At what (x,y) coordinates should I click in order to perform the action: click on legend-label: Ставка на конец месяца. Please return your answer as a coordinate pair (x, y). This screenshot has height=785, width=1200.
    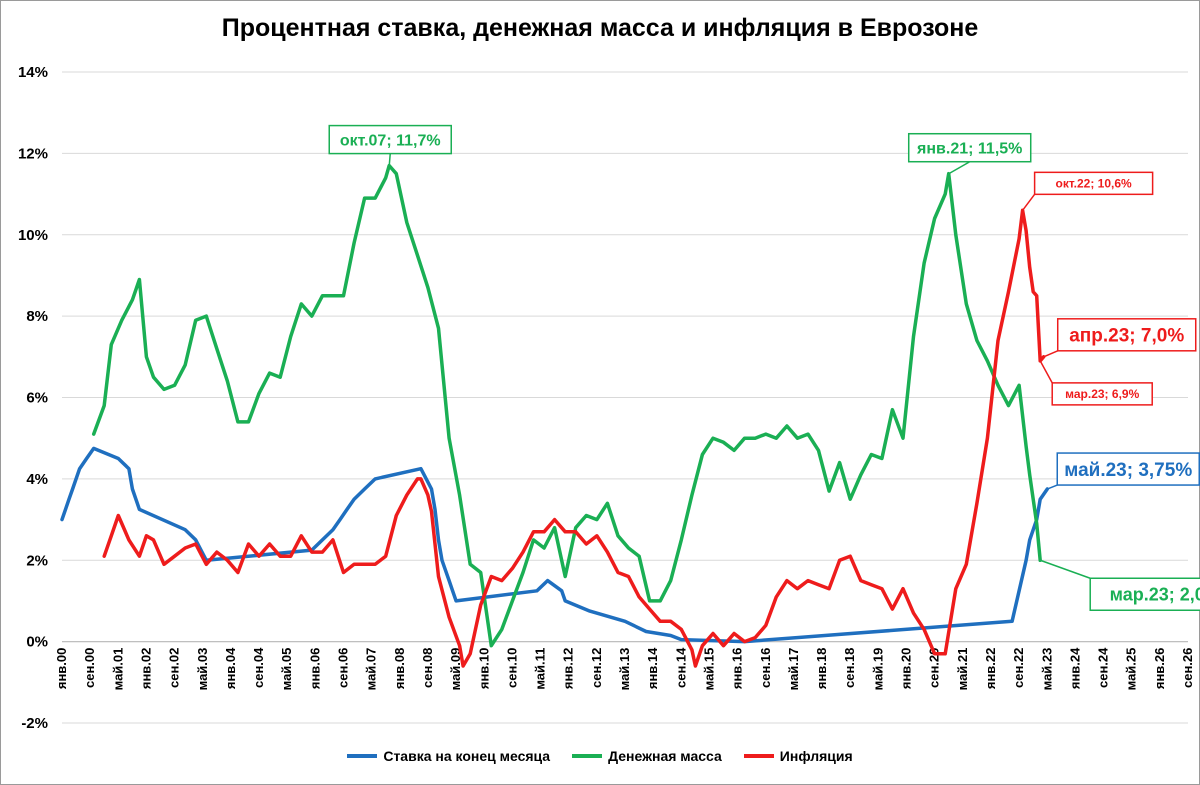
    Looking at the image, I should click on (467, 756).